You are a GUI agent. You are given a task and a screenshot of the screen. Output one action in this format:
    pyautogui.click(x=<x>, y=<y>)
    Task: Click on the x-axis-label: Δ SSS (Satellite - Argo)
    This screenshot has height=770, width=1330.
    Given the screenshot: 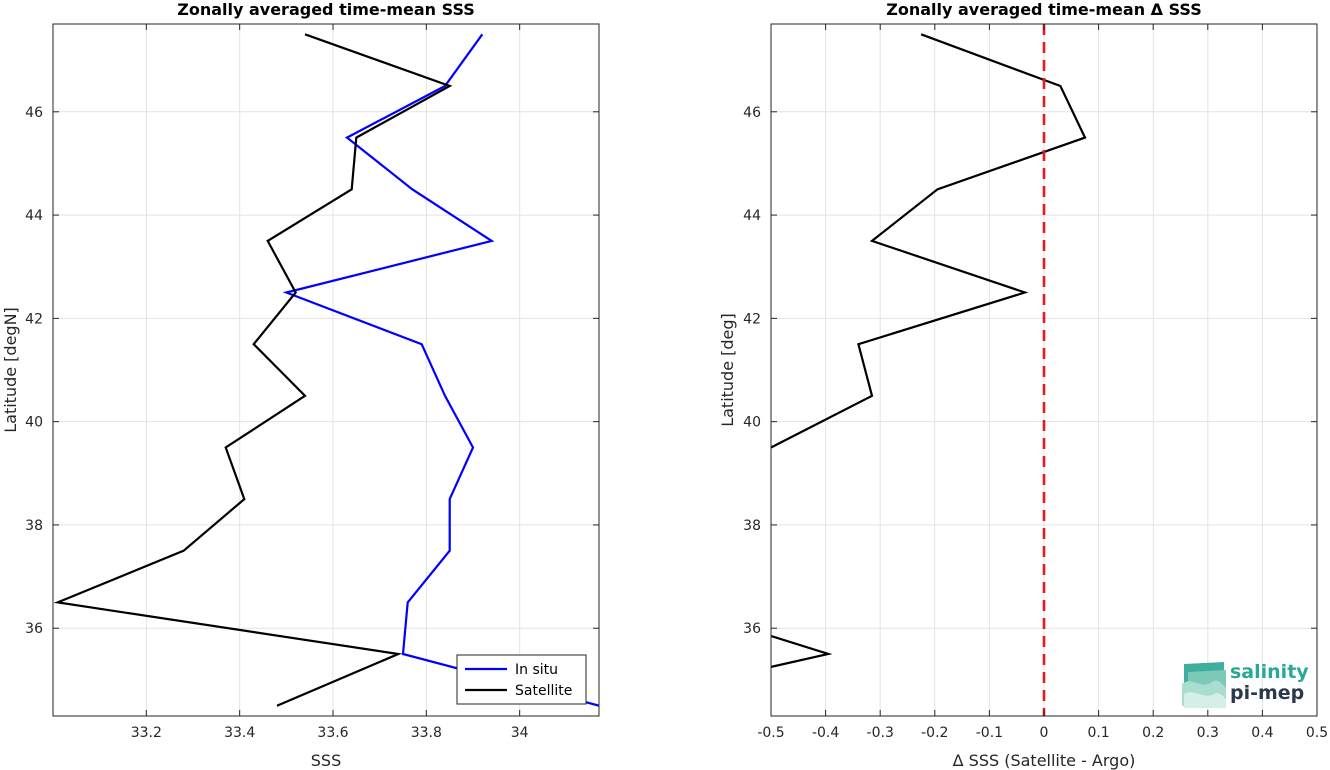 What is the action you would take?
    pyautogui.click(x=1044, y=760)
    